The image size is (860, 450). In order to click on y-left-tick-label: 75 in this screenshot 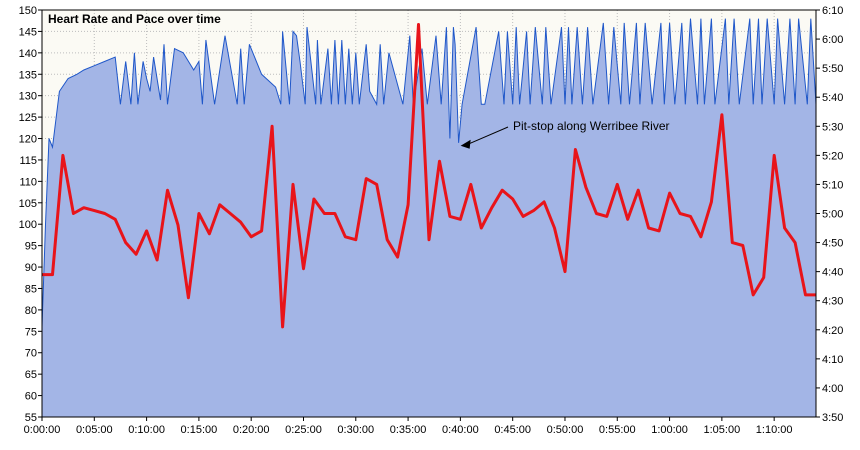, I will do `click(31, 332)`.